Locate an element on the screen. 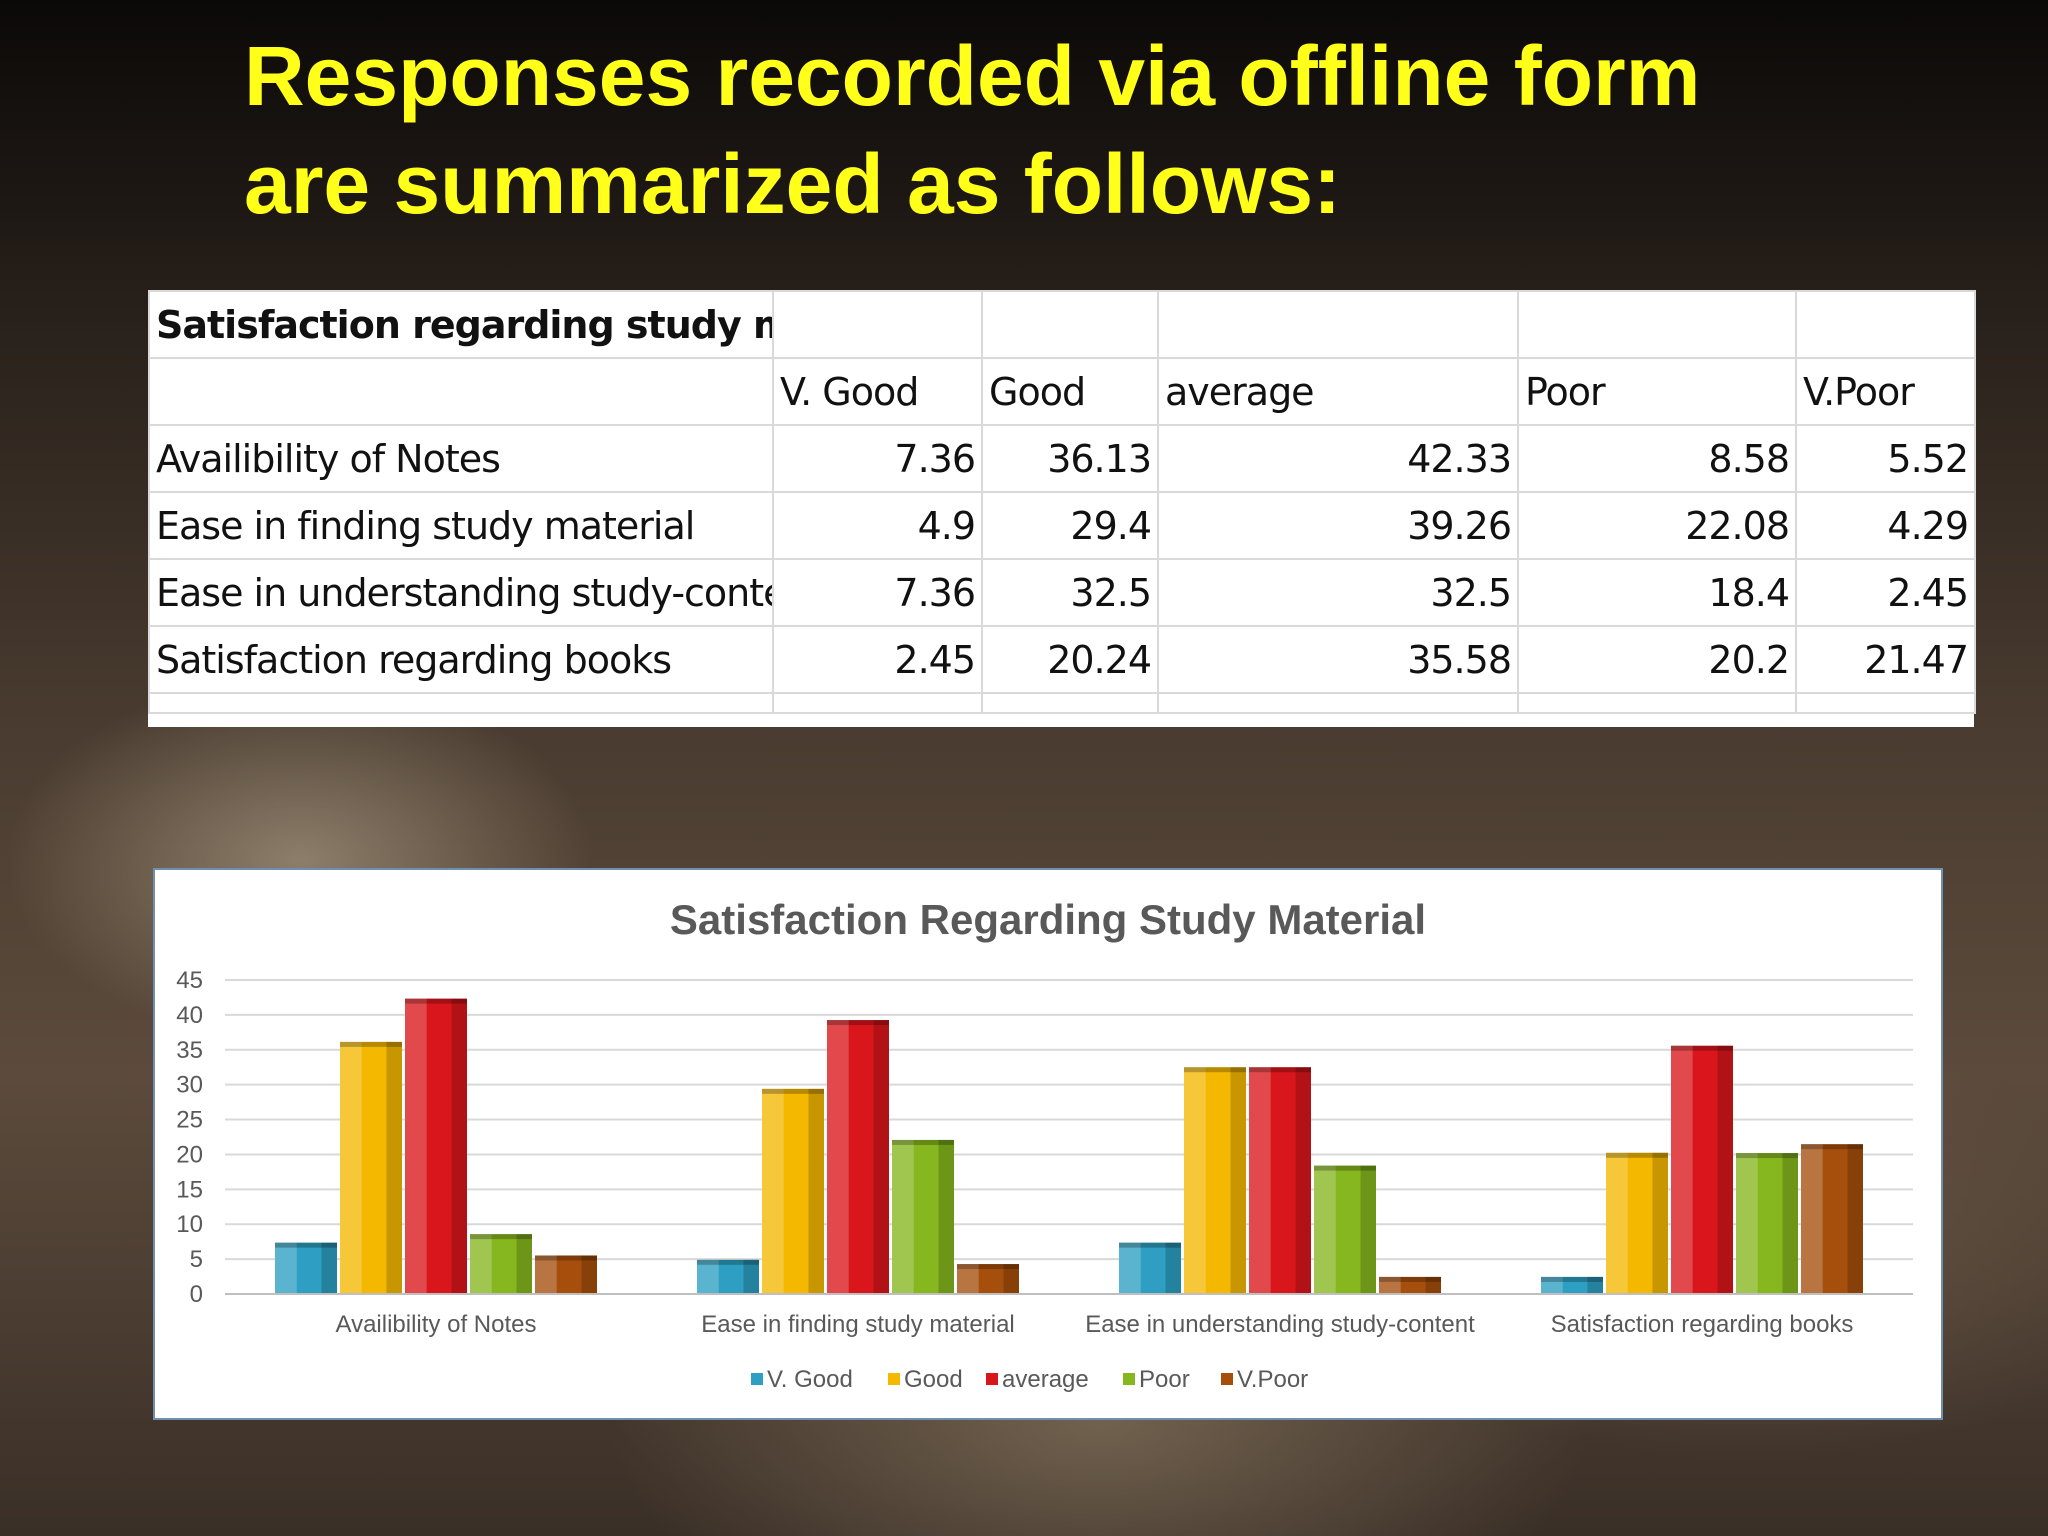  y-tick-label: 25 is located at coordinates (189, 1120).